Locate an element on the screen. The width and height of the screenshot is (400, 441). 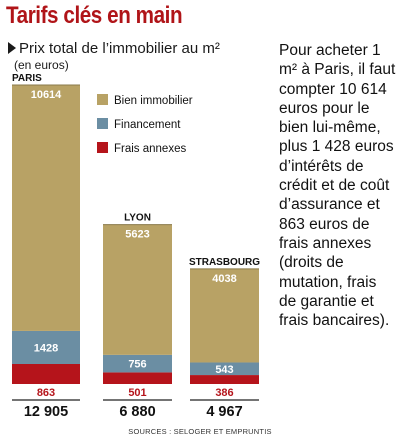
legend-label-financement: Financement is located at coordinates (147, 125).